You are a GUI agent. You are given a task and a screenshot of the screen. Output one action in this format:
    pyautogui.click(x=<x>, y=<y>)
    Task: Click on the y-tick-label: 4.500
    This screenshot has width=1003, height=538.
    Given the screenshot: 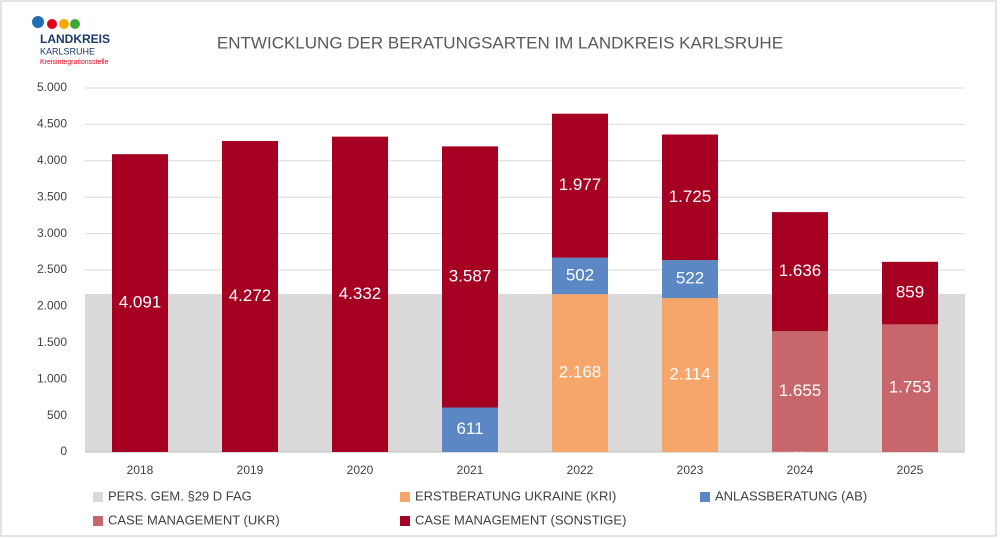 What is the action you would take?
    pyautogui.click(x=52, y=124)
    